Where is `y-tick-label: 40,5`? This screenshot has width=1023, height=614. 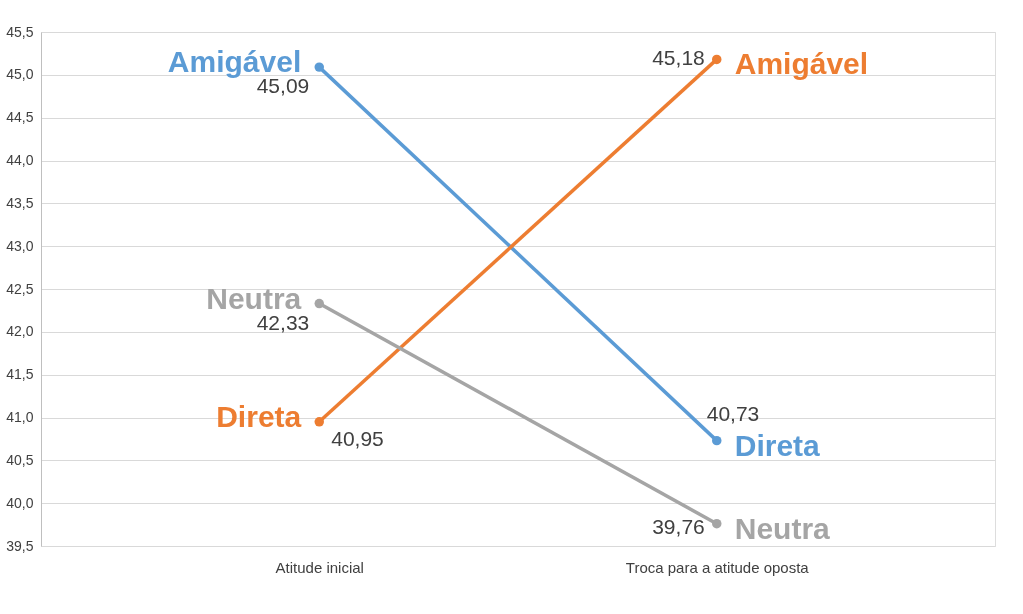 y-tick-label: 40,5 is located at coordinates (20, 459).